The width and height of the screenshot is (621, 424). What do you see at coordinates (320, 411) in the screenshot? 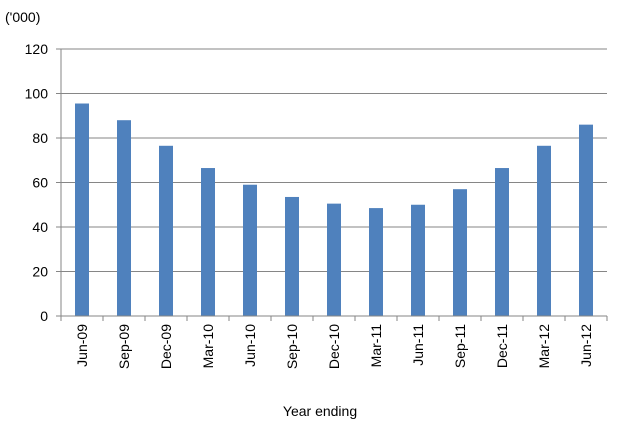
I see `x-axis-title: Year ending` at bounding box center [320, 411].